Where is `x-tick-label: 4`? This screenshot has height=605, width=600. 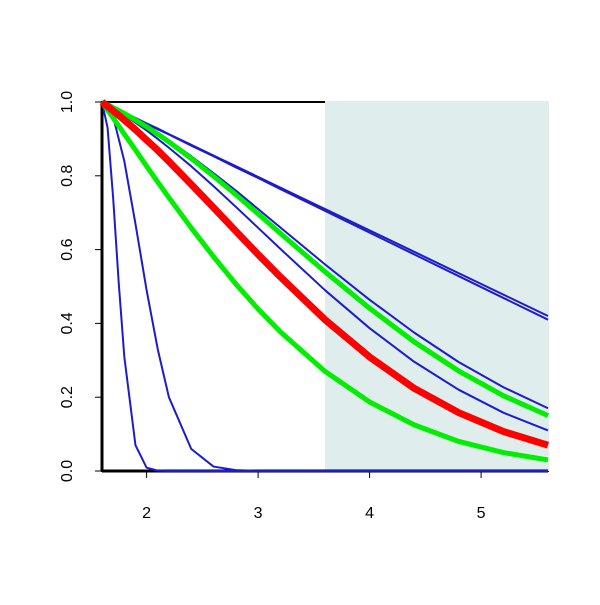 x-tick-label: 4 is located at coordinates (369, 513).